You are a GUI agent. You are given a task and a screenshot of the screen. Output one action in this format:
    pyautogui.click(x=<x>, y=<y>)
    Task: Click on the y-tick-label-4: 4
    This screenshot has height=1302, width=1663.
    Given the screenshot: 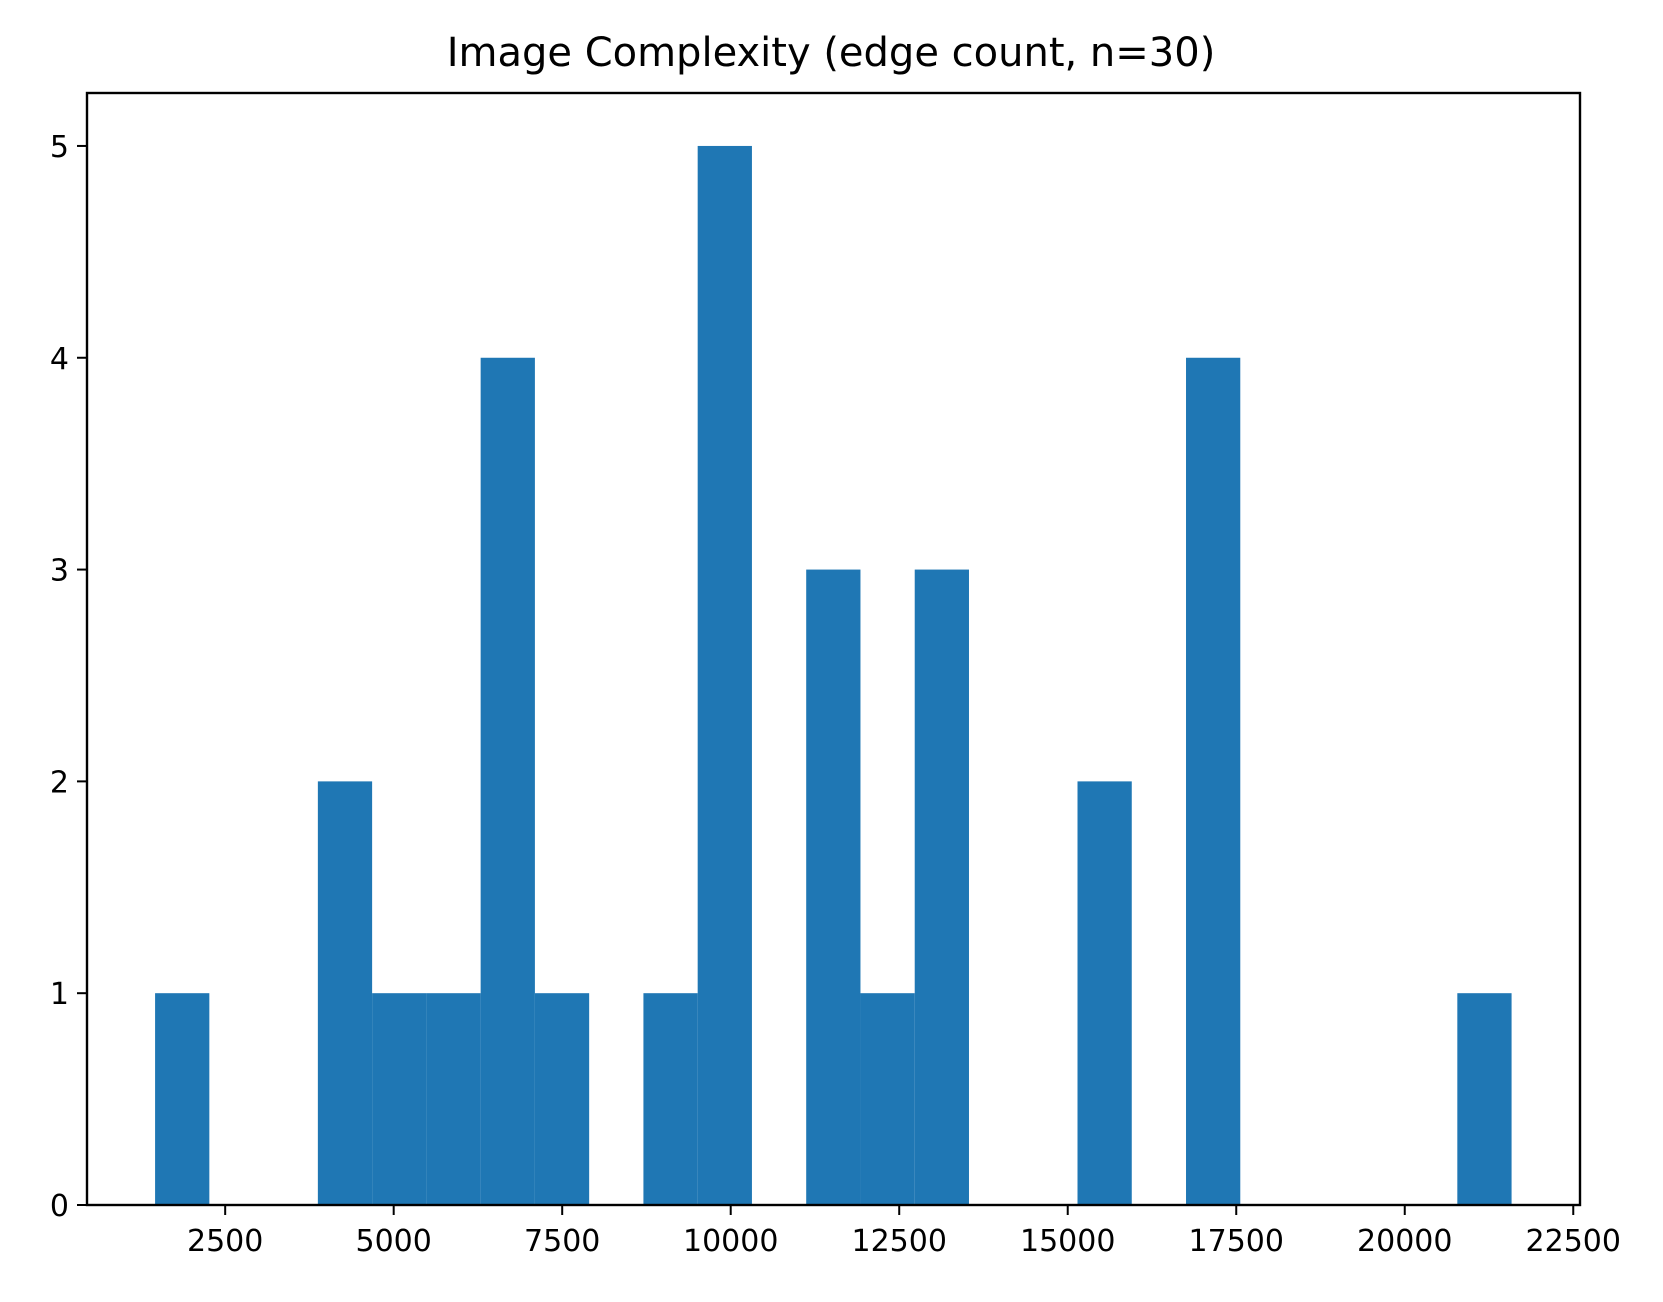 What is the action you would take?
    pyautogui.click(x=59, y=359)
    